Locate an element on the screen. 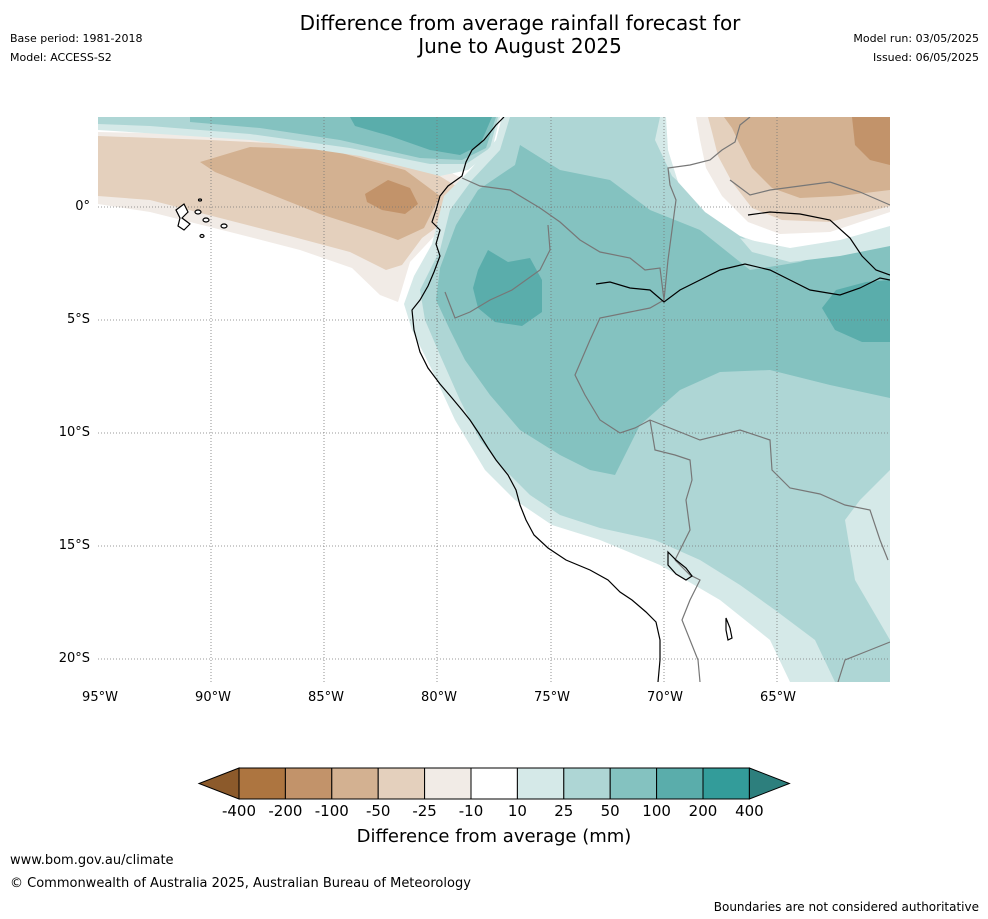 Image resolution: width=988 pixels, height=919 pixels. model-run-text: Model run: 03/05/2025 is located at coordinates (916, 38).